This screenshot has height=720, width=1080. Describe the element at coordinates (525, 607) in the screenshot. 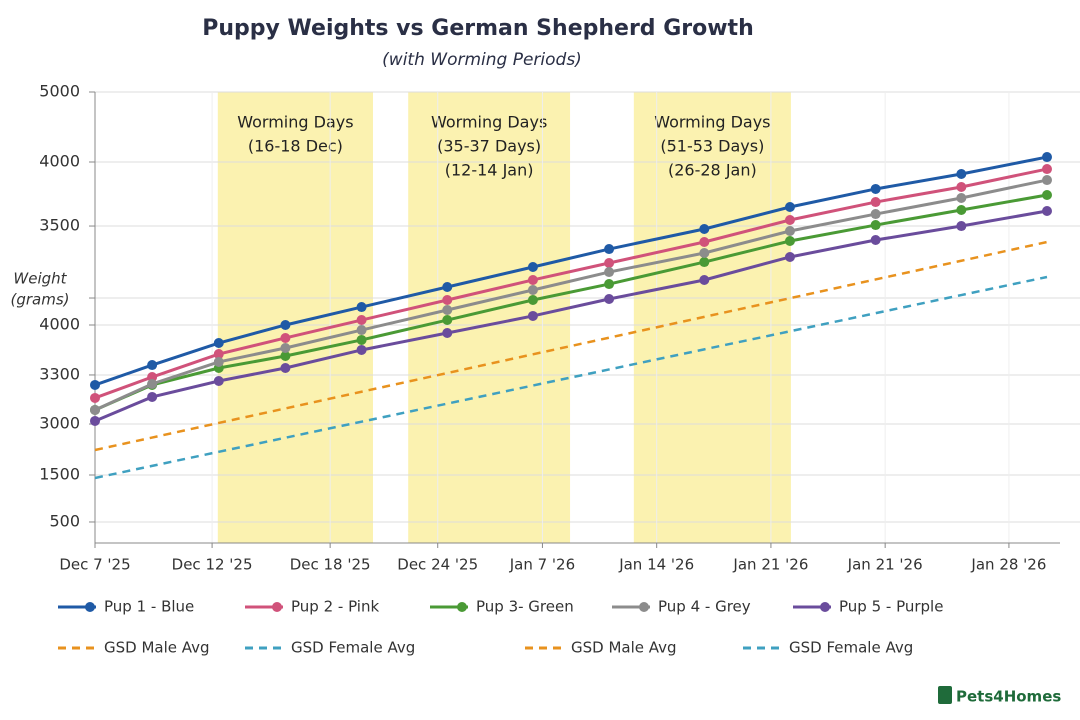

I see `legend-label: Pup 3- Green` at that location.